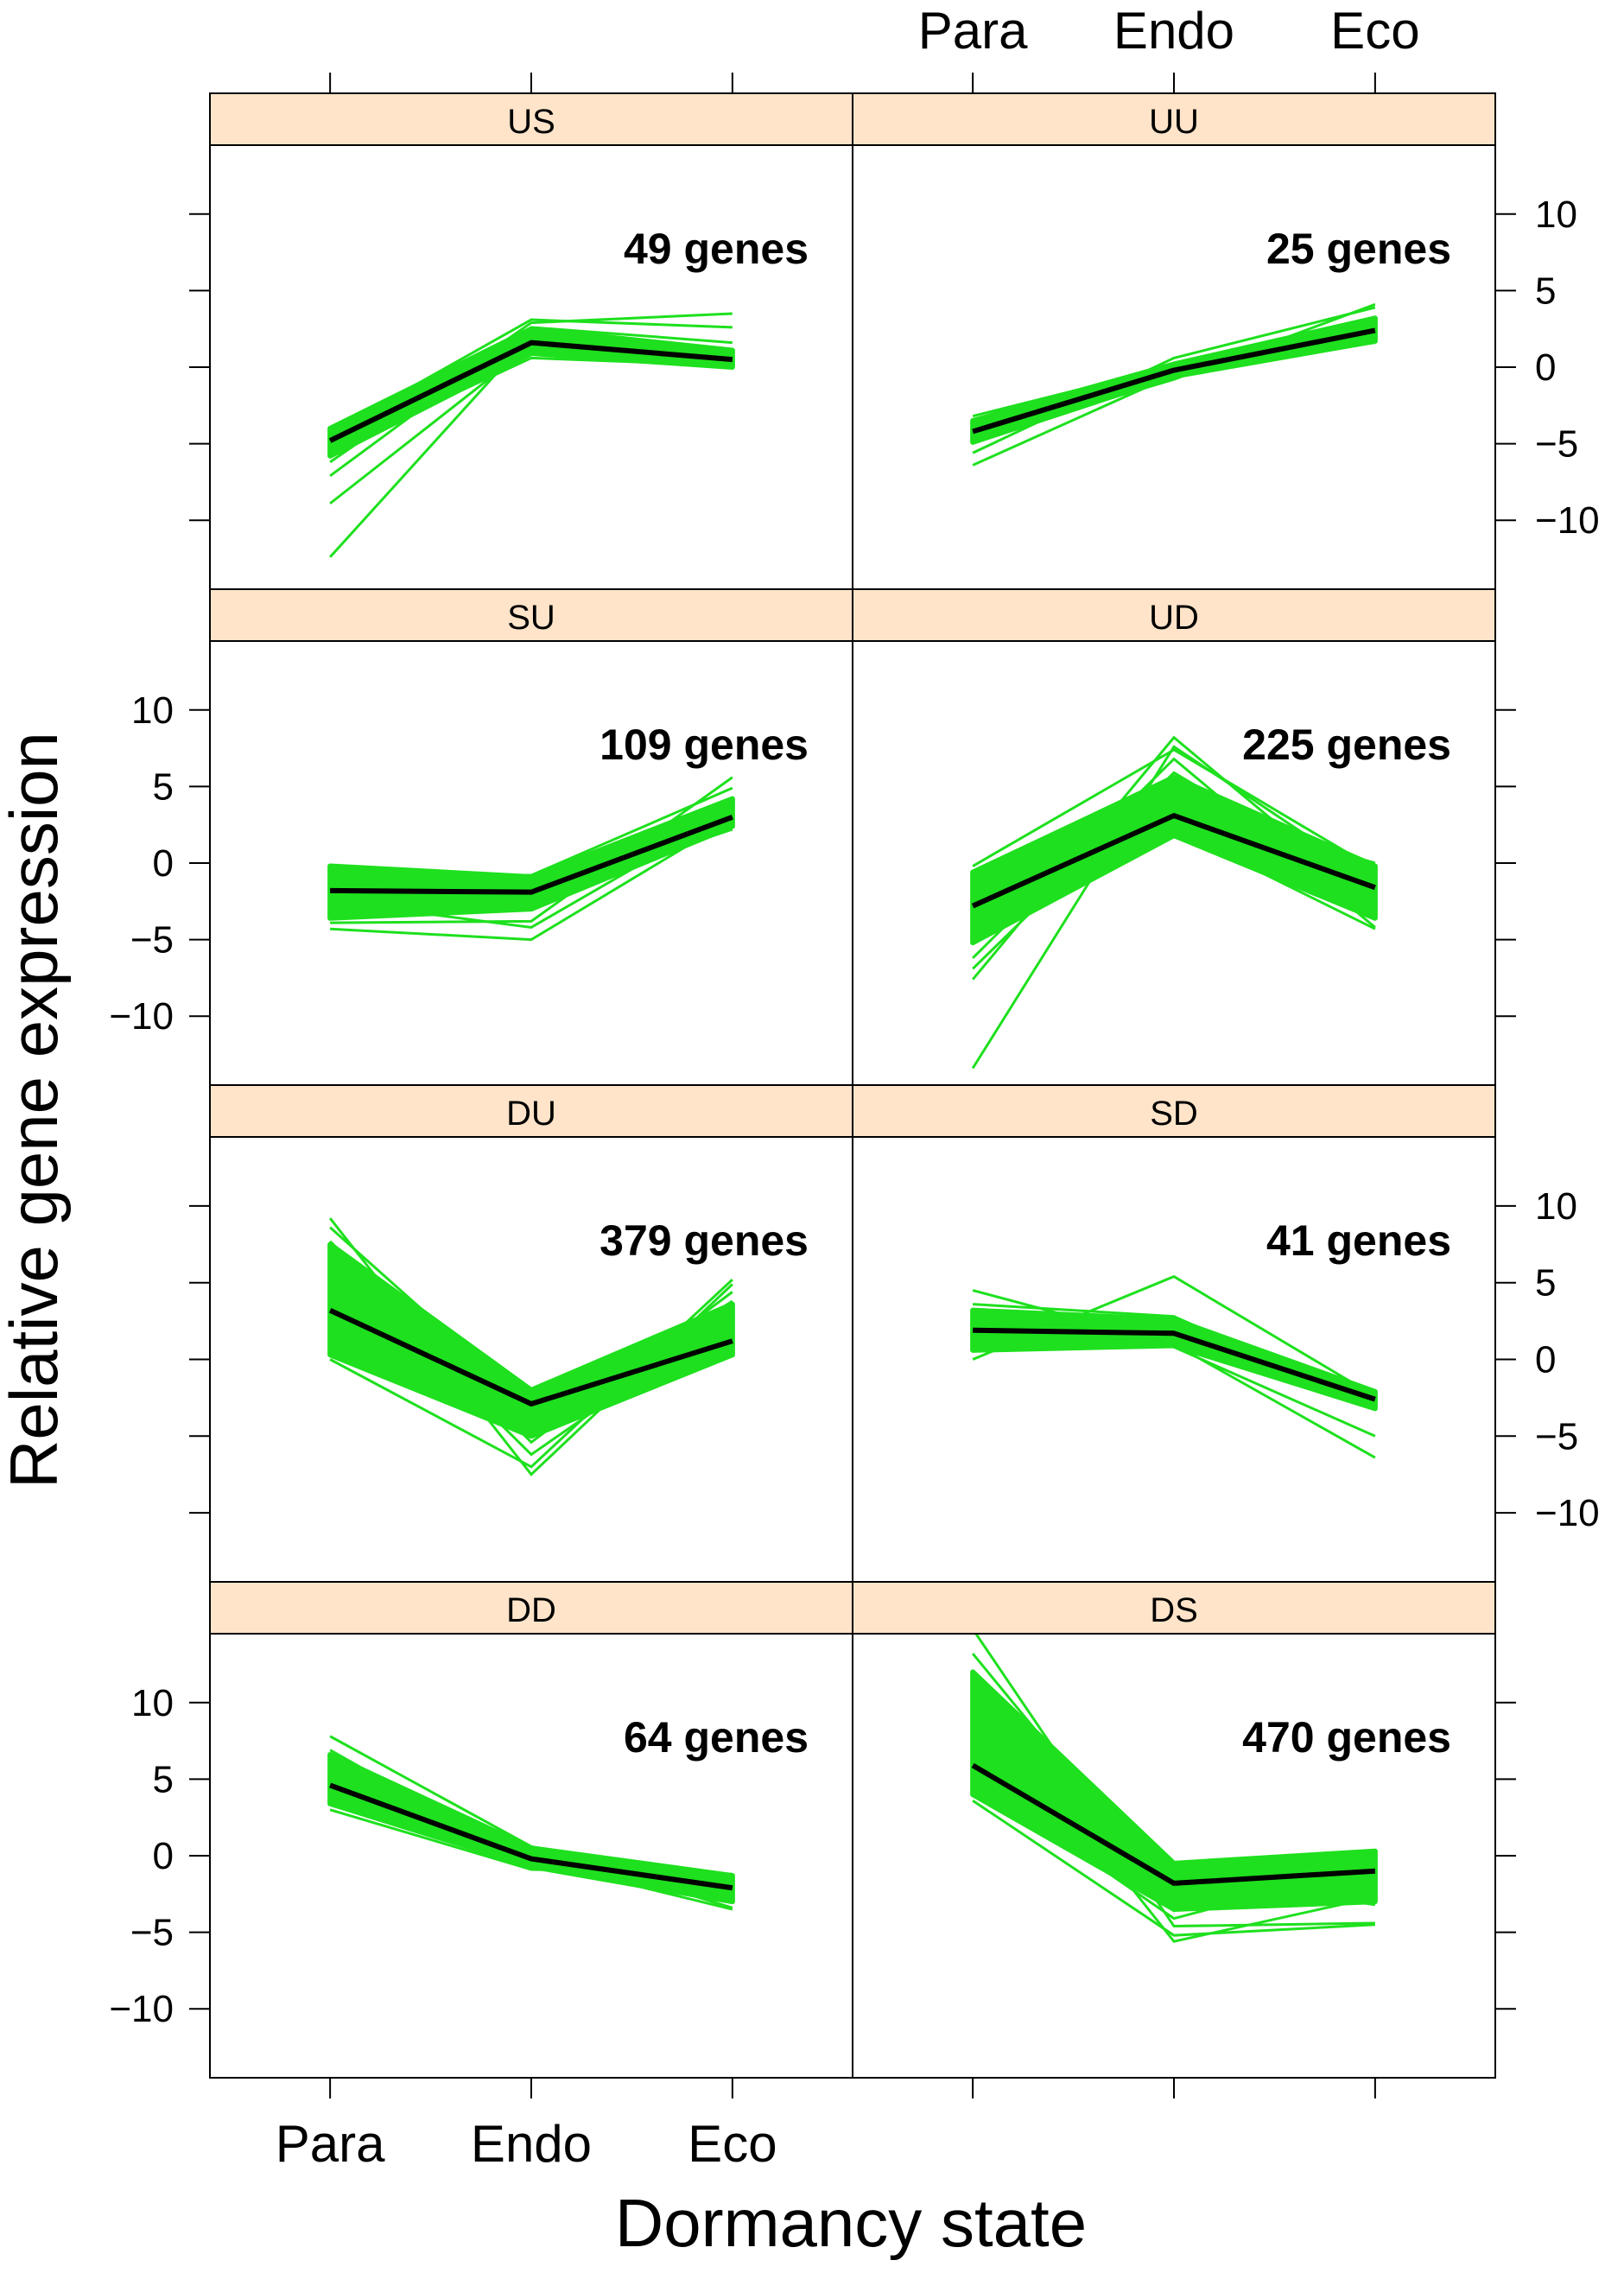 The height and width of the screenshot is (2273, 1624). I want to click on gene-count-SD: 41 genes, so click(1359, 1240).